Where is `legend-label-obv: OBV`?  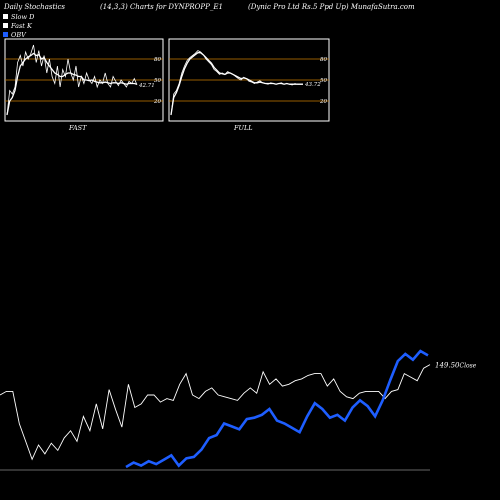 legend-label-obv: OBV is located at coordinates (18, 34).